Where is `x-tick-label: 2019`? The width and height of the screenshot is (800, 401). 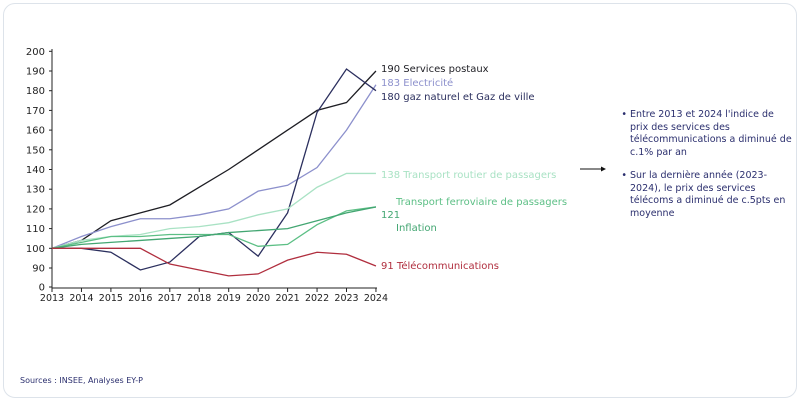
x-tick-label: 2019 is located at coordinates (229, 298).